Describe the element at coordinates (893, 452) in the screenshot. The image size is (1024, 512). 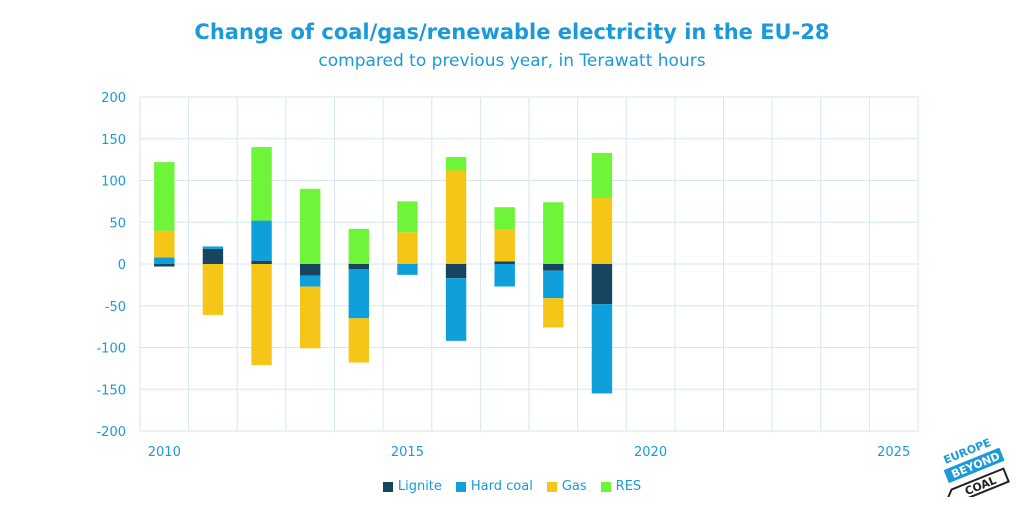
I see `x-tick-label: 2025` at that location.